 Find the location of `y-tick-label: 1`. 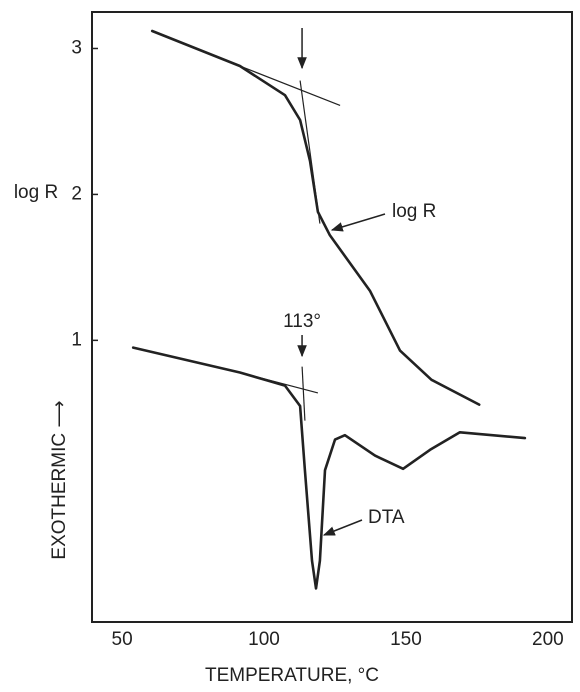

y-tick-label: 1 is located at coordinates (76, 339).